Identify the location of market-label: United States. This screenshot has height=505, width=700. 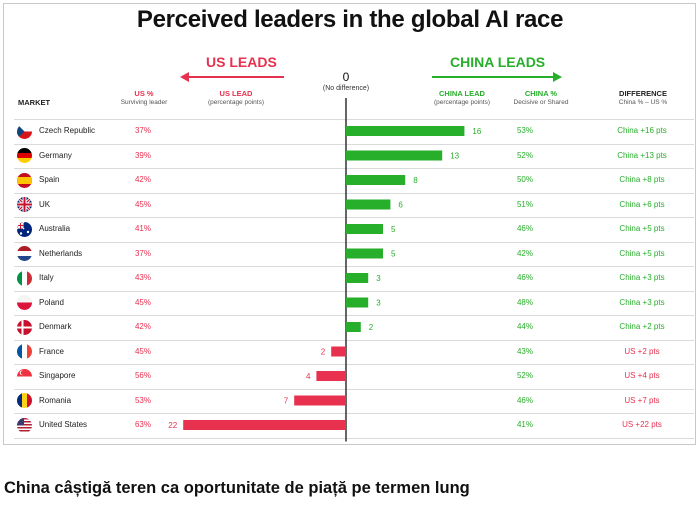
(63, 424).